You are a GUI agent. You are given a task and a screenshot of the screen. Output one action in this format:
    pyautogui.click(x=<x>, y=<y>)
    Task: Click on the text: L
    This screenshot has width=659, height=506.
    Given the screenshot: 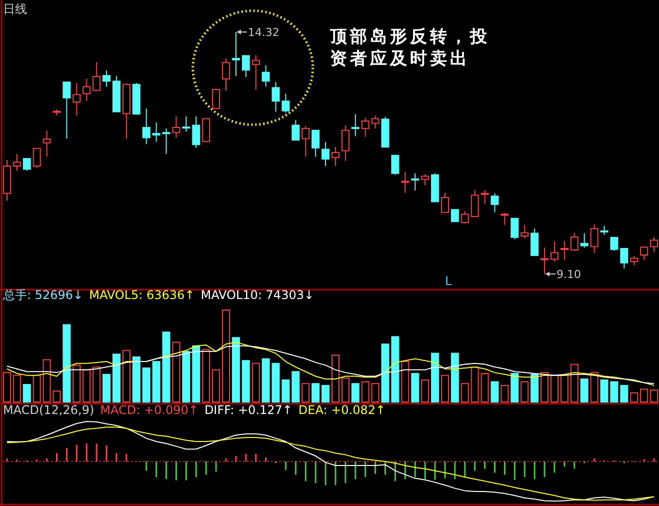 What is the action you would take?
    pyautogui.click(x=448, y=281)
    